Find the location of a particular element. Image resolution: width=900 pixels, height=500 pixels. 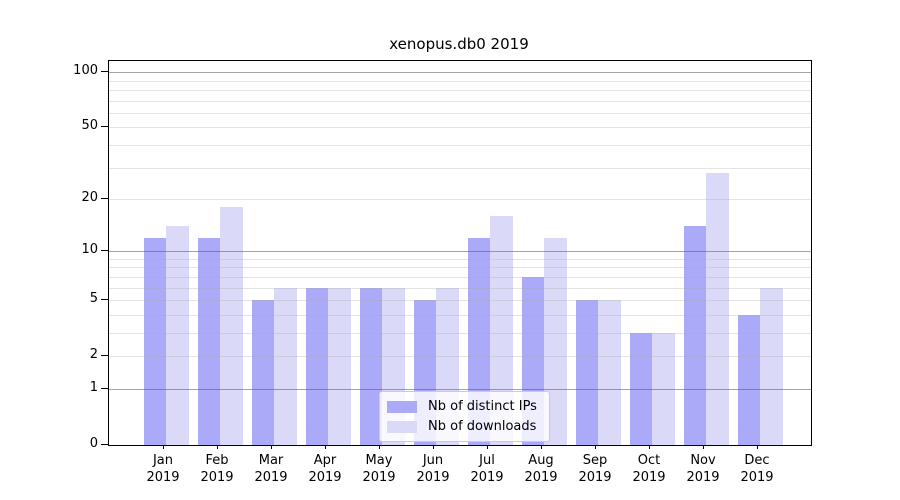

legend-item-downloads: Nb of downloads is located at coordinates (462, 426).